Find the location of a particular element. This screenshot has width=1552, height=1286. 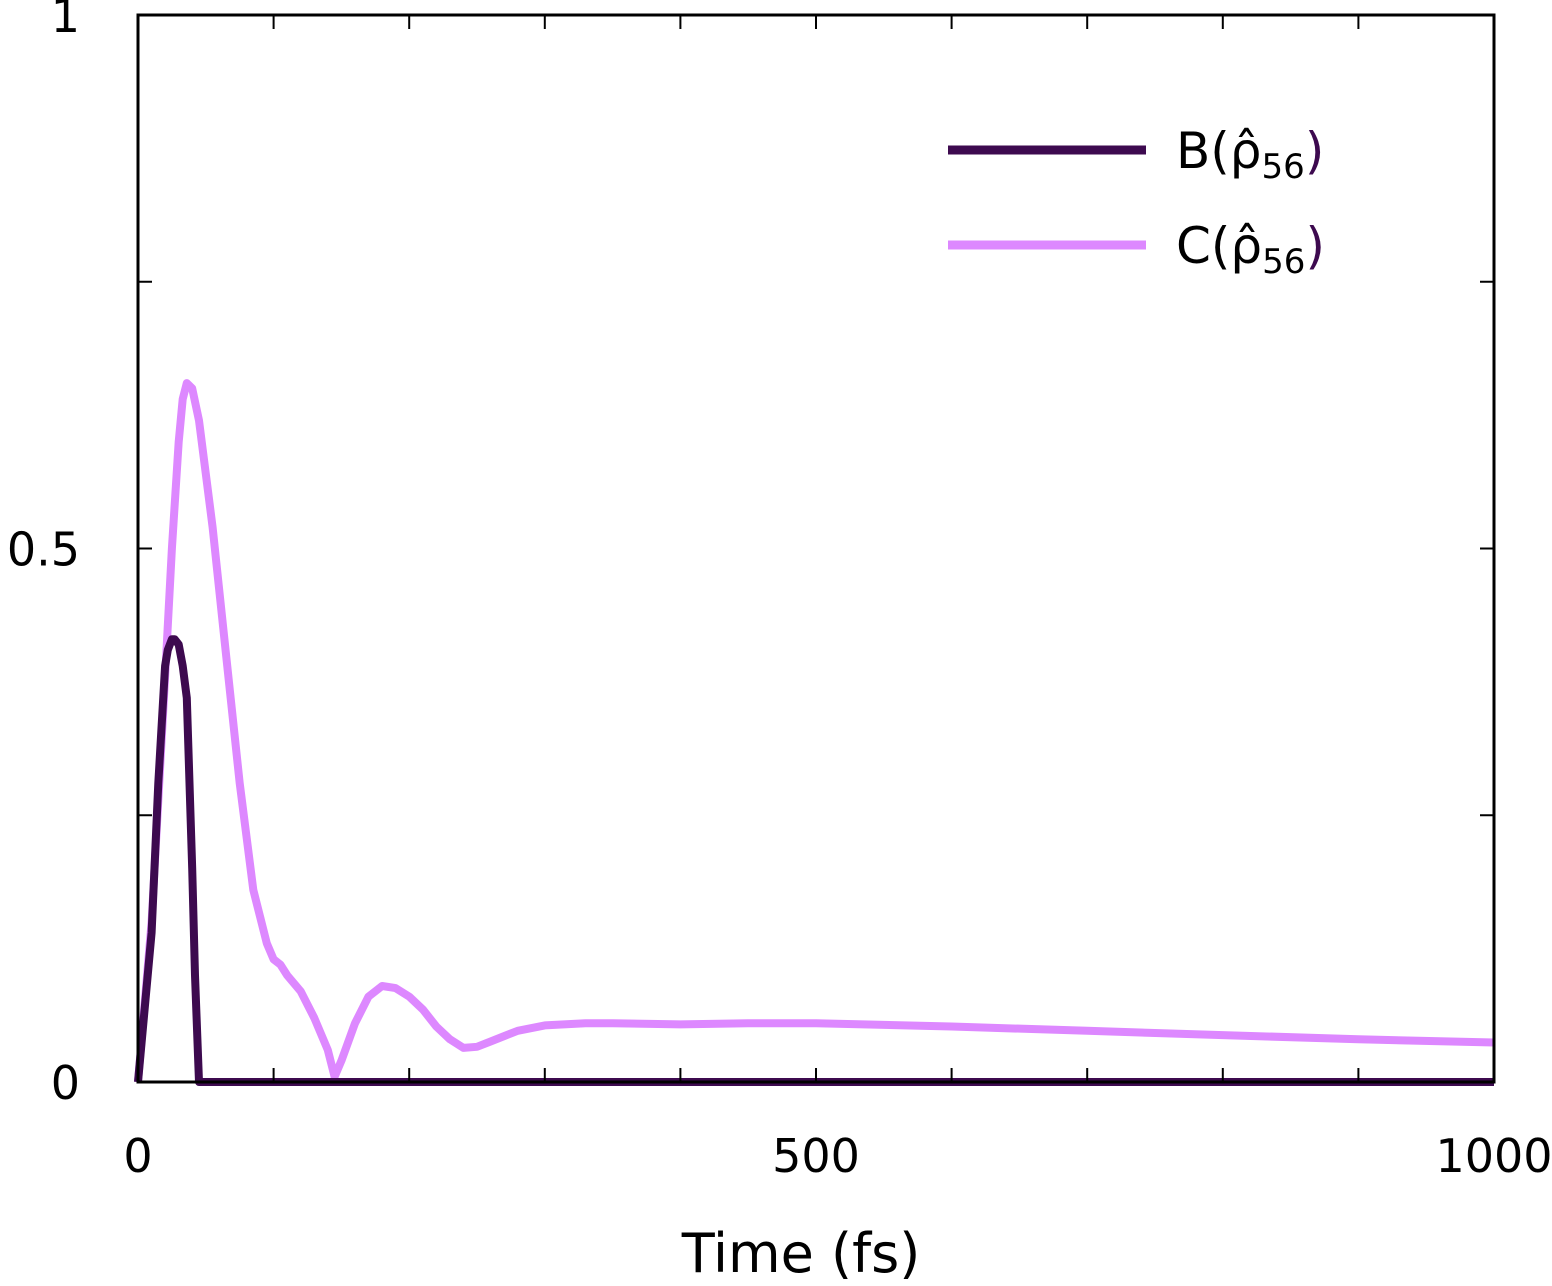

x-tick-label: 500 is located at coordinates (816, 1156).